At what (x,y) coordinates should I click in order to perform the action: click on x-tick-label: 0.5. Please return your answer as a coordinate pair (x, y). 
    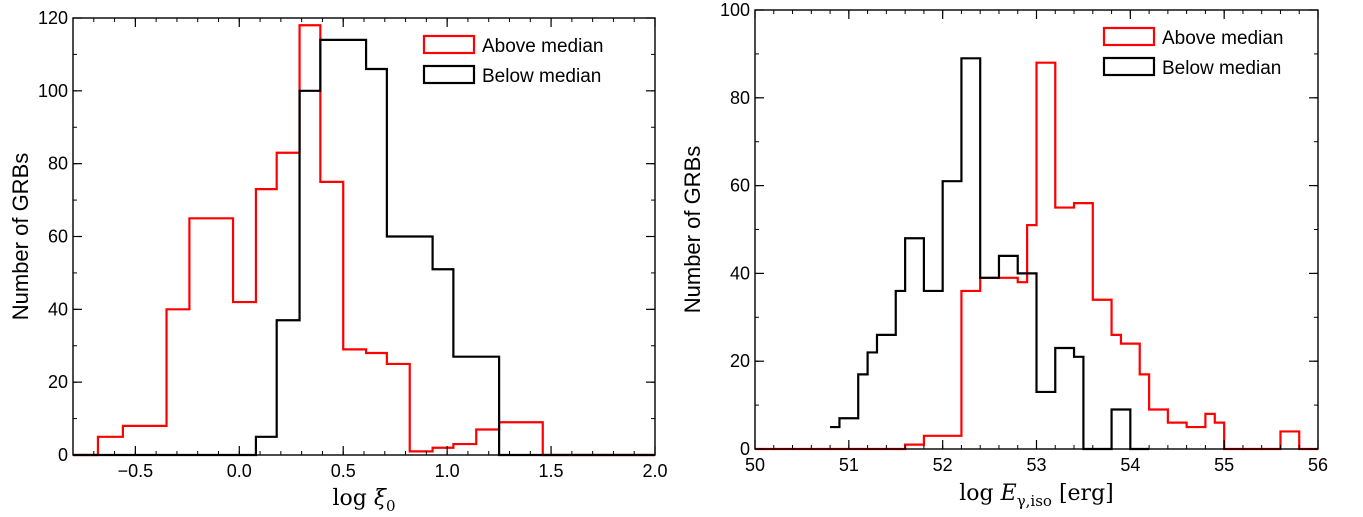
    Looking at the image, I should click on (343, 471).